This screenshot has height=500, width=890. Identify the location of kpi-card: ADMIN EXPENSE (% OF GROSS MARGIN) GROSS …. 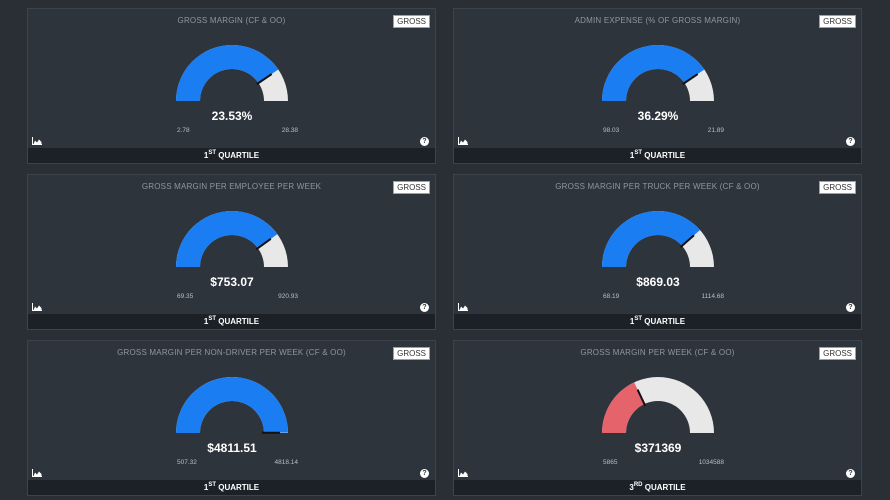
(657, 86).